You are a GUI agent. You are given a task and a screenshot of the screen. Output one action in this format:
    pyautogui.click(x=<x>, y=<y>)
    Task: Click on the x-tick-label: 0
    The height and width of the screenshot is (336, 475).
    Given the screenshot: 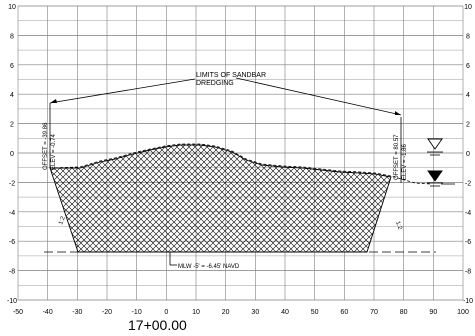 What is the action you would take?
    pyautogui.click(x=166, y=312)
    